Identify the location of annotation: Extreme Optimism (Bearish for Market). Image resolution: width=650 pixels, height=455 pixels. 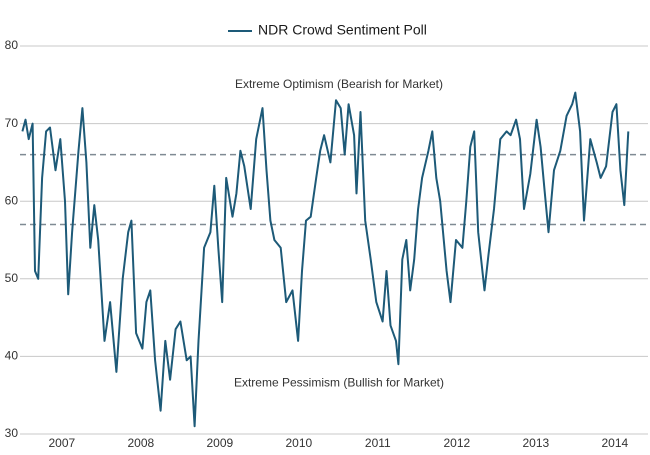
(339, 84).